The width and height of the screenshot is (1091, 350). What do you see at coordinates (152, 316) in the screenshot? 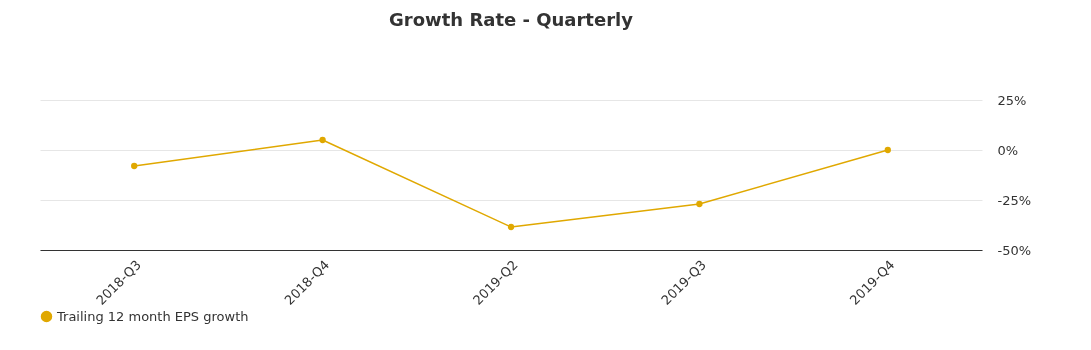
I see `legend-label: Trailing 12 month EPS growth` at bounding box center [152, 316].